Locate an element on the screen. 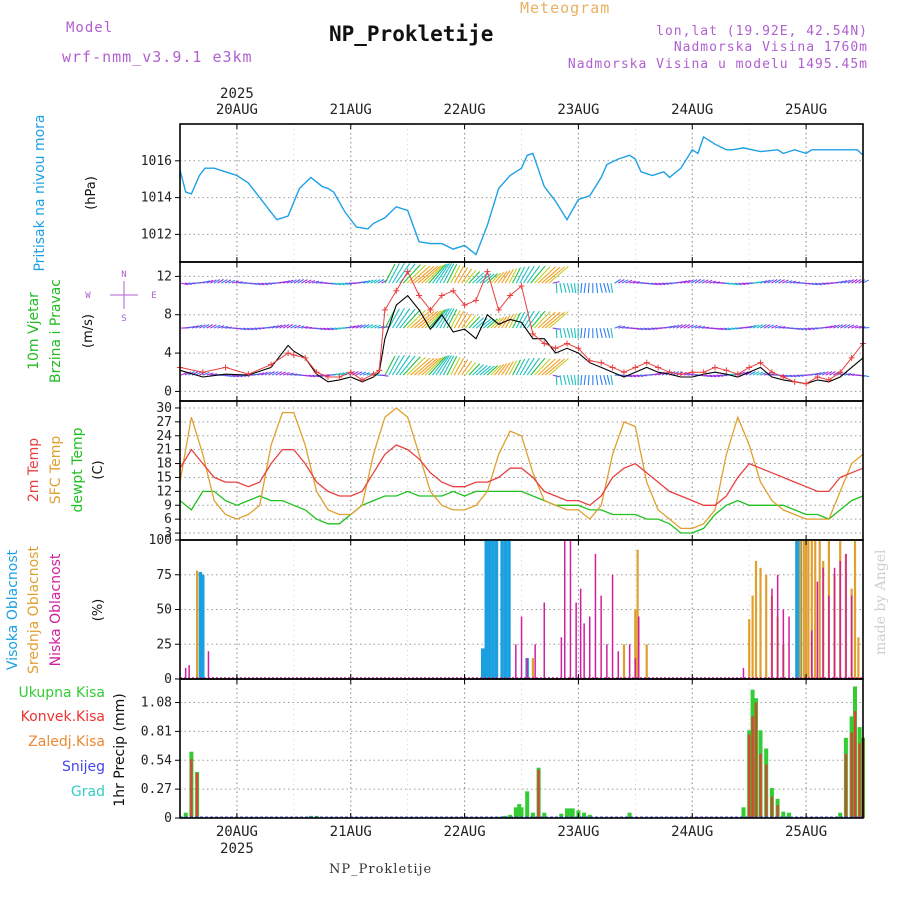  y-tick-label: 1016 is located at coordinates (156, 161).